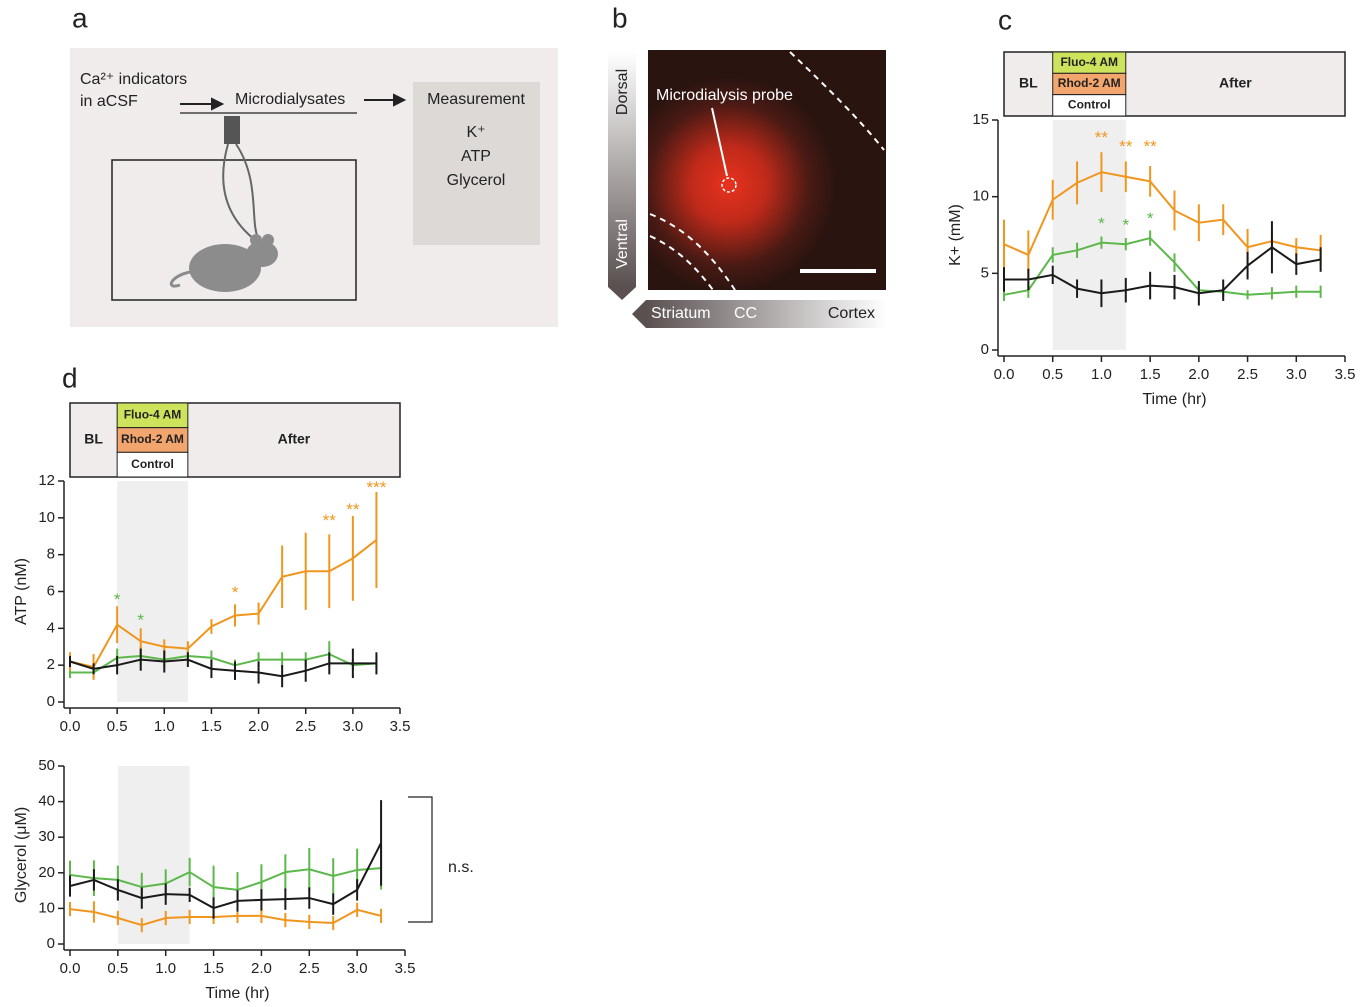 The width and height of the screenshot is (1372, 1007). What do you see at coordinates (46, 480) in the screenshot?
I see `y-tick-label: 12` at bounding box center [46, 480].